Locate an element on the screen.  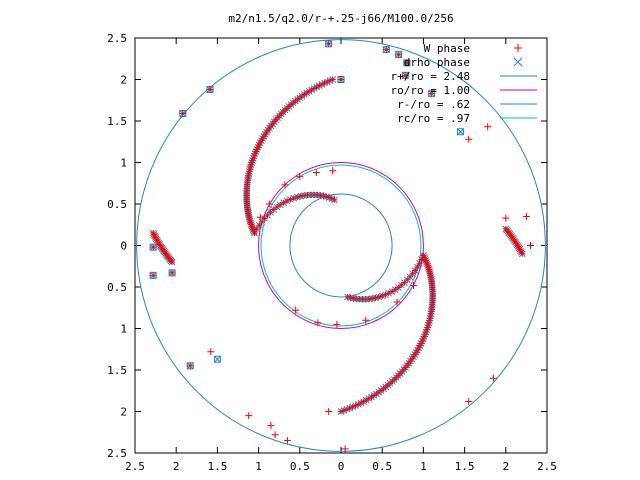
y-tick-label: 1.5 is located at coordinates (117, 121).